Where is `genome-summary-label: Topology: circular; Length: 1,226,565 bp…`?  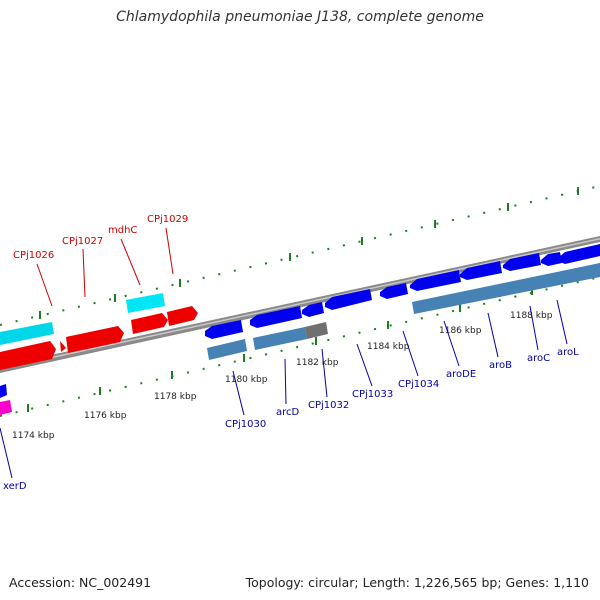
genome-summary-label: Topology: circular; Length: 1,226,565 bp… is located at coordinates (417, 582).